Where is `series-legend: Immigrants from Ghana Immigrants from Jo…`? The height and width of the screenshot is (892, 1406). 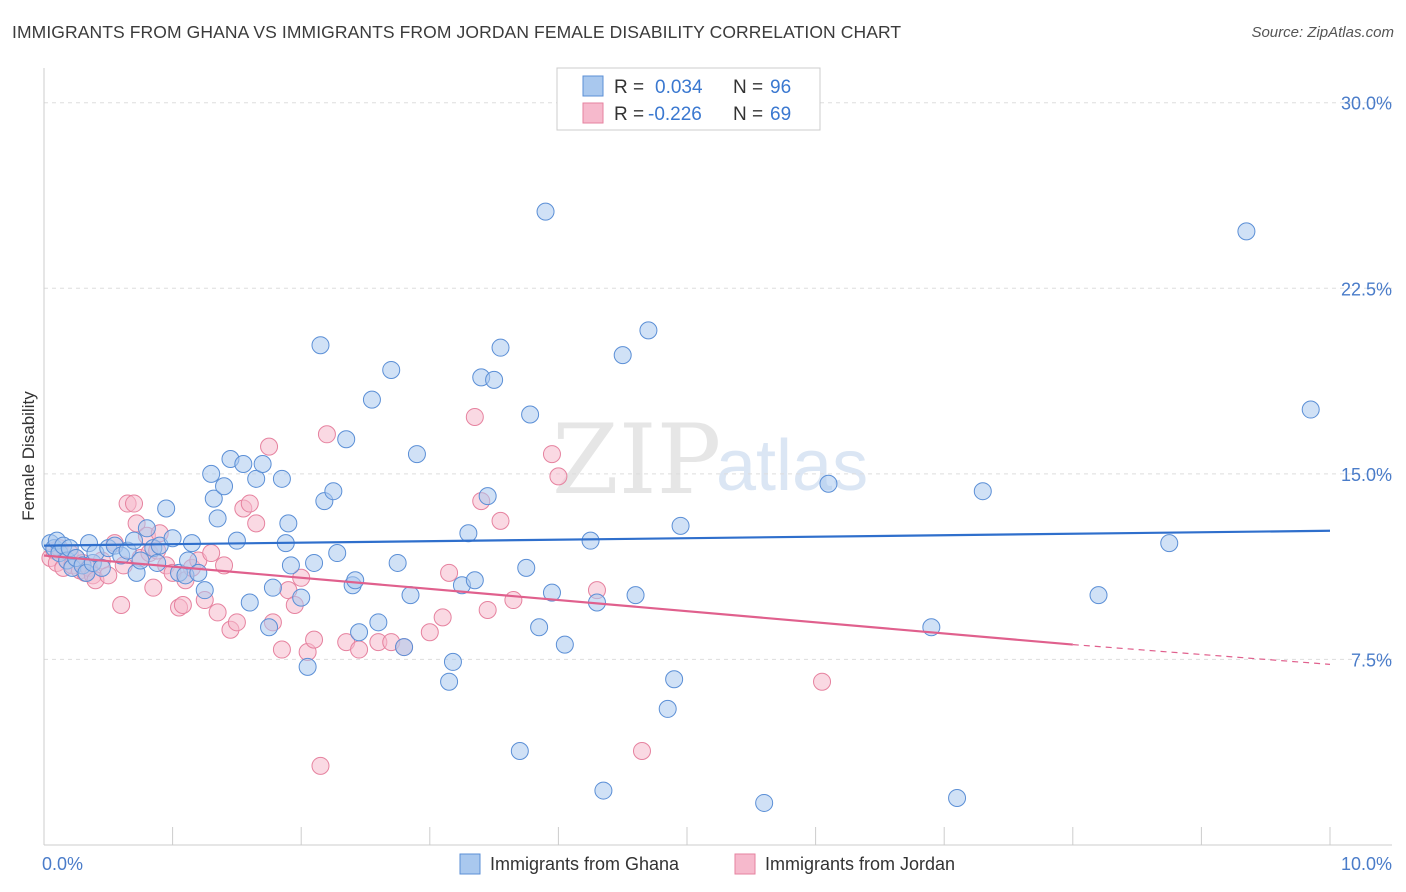 series-legend: Immigrants from Ghana Immigrants from Jo… is located at coordinates (707, 864).